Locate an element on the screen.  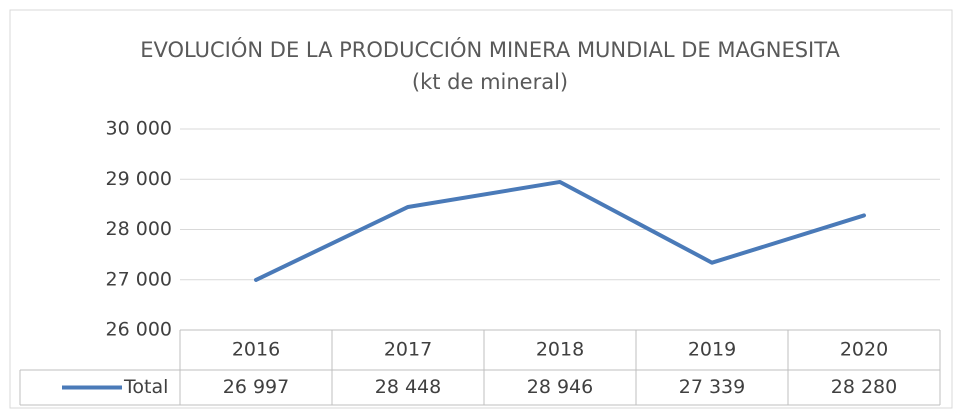
y-tick-label: 27 000 is located at coordinates (139, 279).